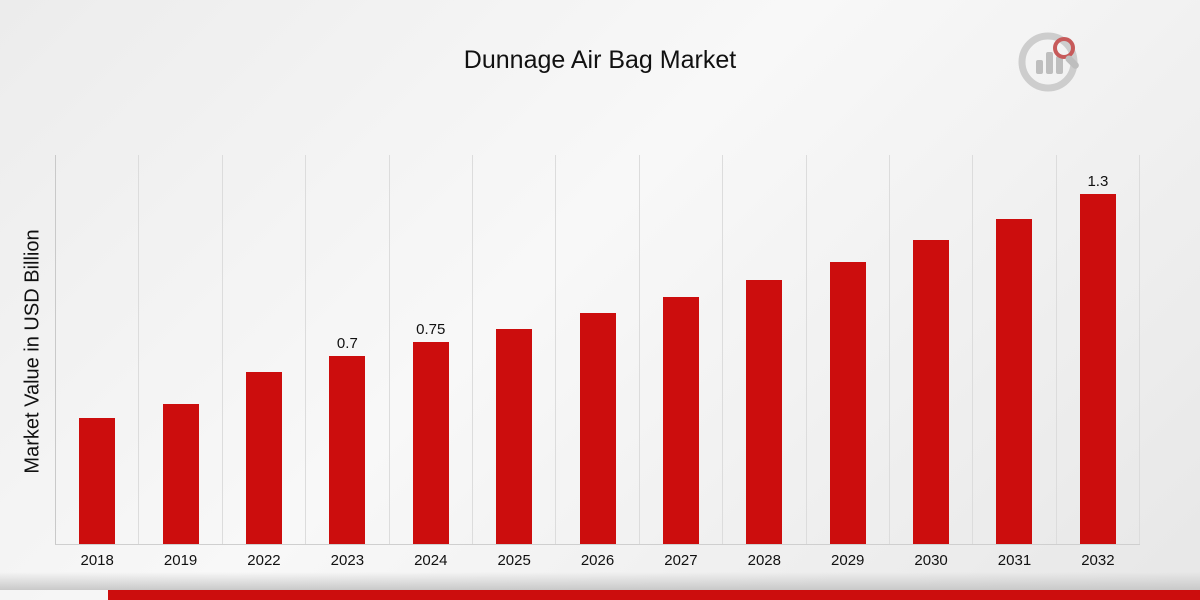 The width and height of the screenshot is (1200, 600). I want to click on bar-column: 2027, so click(682, 362).